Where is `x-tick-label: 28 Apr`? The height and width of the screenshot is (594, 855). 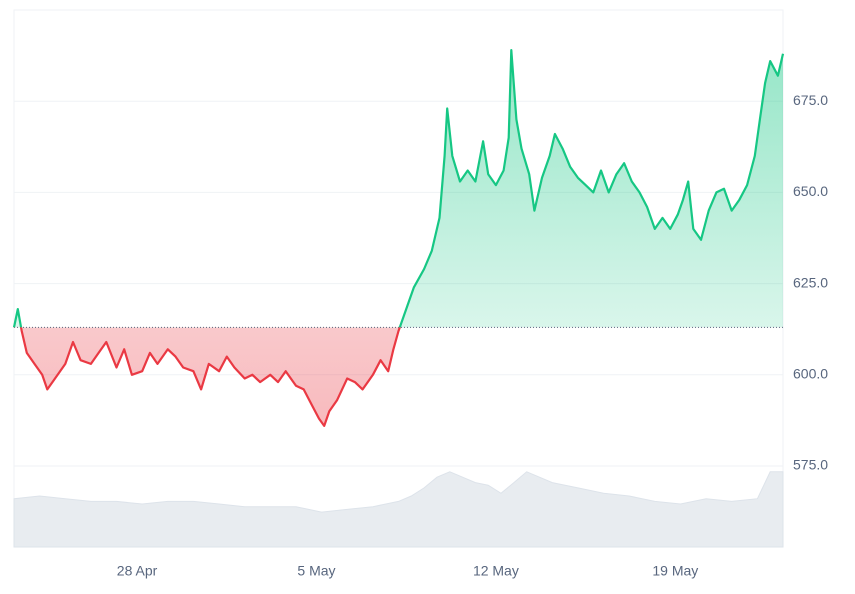 x-tick-label: 28 Apr is located at coordinates (137, 571).